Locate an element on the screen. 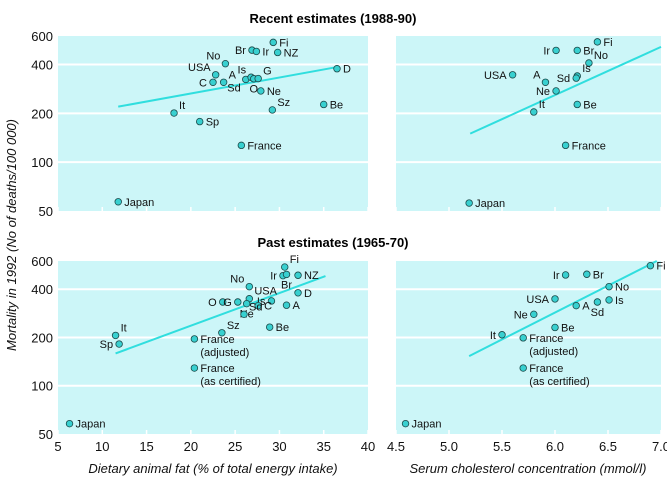  x-tick-label: 6.5 is located at coordinates (608, 446).